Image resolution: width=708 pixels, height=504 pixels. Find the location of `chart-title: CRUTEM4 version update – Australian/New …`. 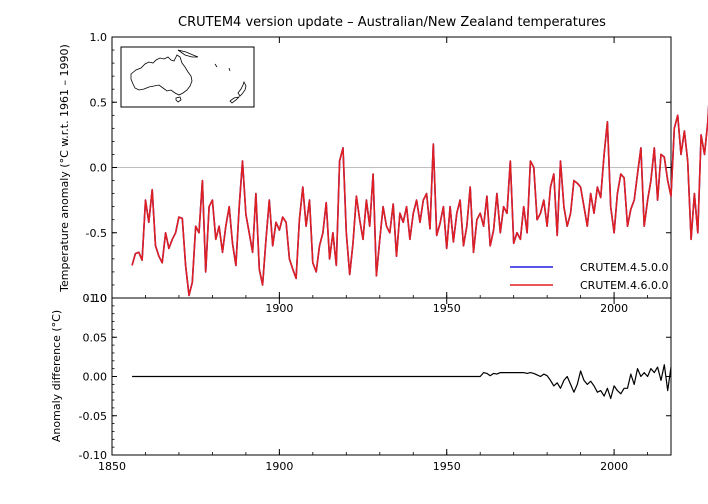

chart-title: CRUTEM4 version update – Australian/New … is located at coordinates (392, 22).